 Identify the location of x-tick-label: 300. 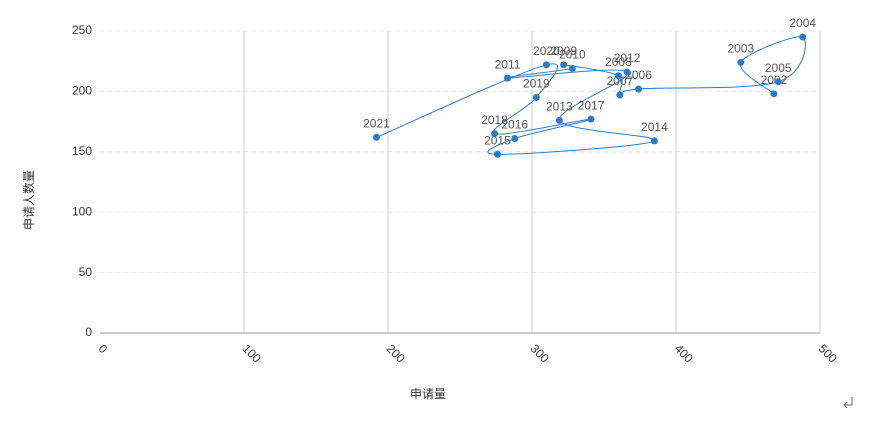
(540, 353).